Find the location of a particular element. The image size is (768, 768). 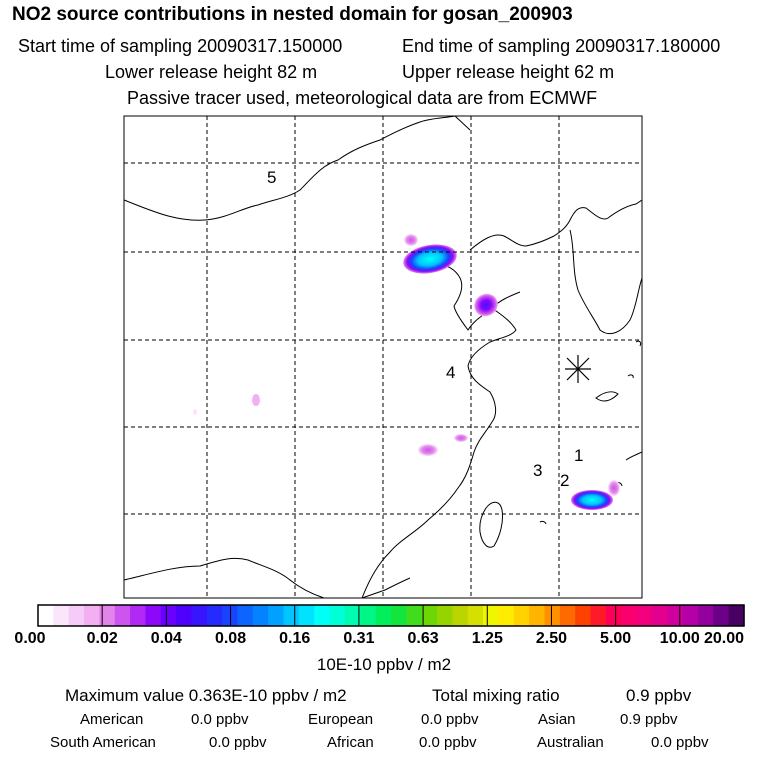

colorbar-unit: 10E-10 ppbv / m2 is located at coordinates (384, 664).